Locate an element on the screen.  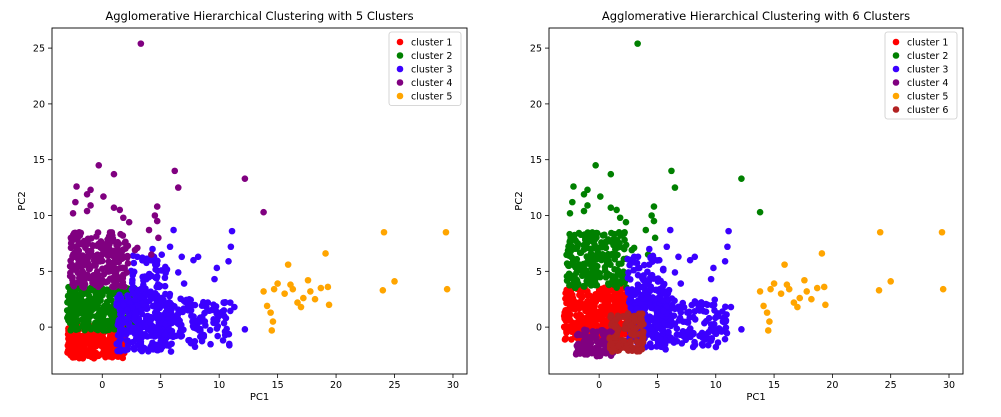
legend-label: cluster 3 is located at coordinates (927, 70).